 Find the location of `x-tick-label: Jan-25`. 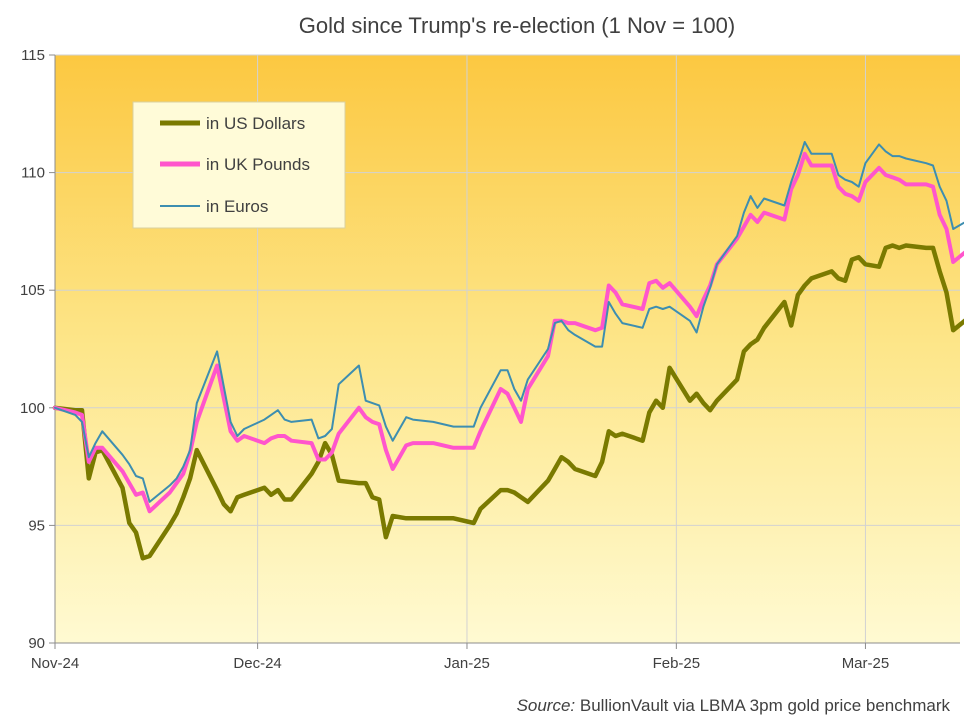

x-tick-label: Jan-25 is located at coordinates (467, 663).